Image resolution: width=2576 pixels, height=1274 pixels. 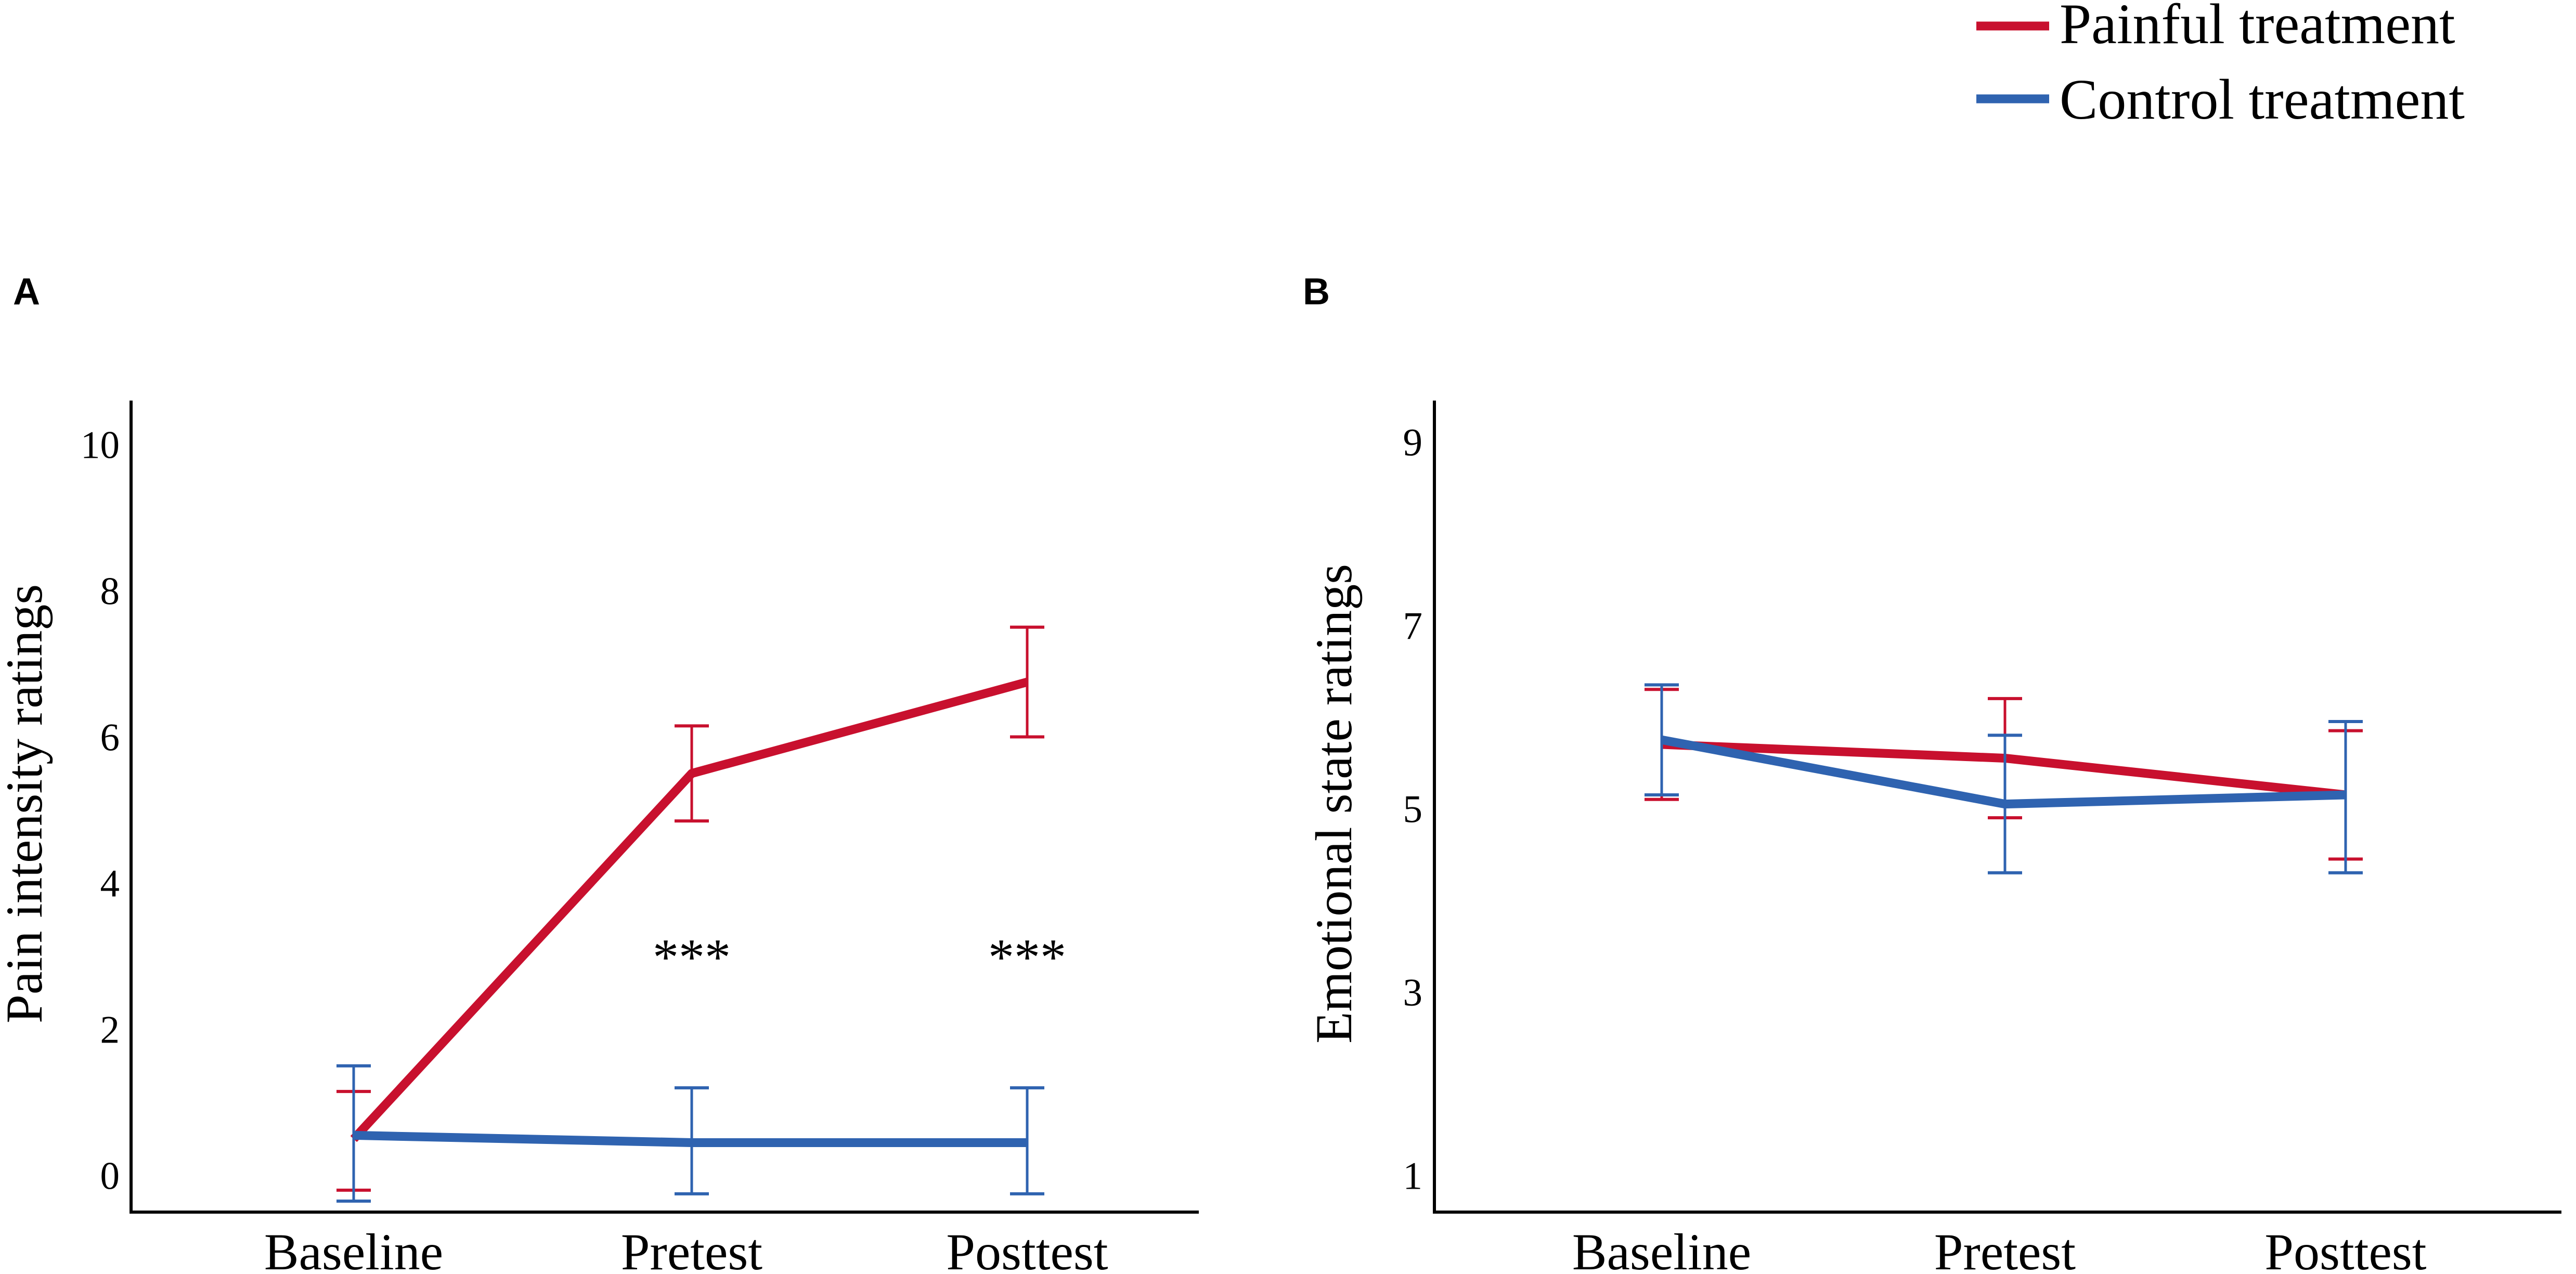 What do you see at coordinates (1662, 1248) in the screenshot?
I see `panel-b-x-category-label: Baseline` at bounding box center [1662, 1248].